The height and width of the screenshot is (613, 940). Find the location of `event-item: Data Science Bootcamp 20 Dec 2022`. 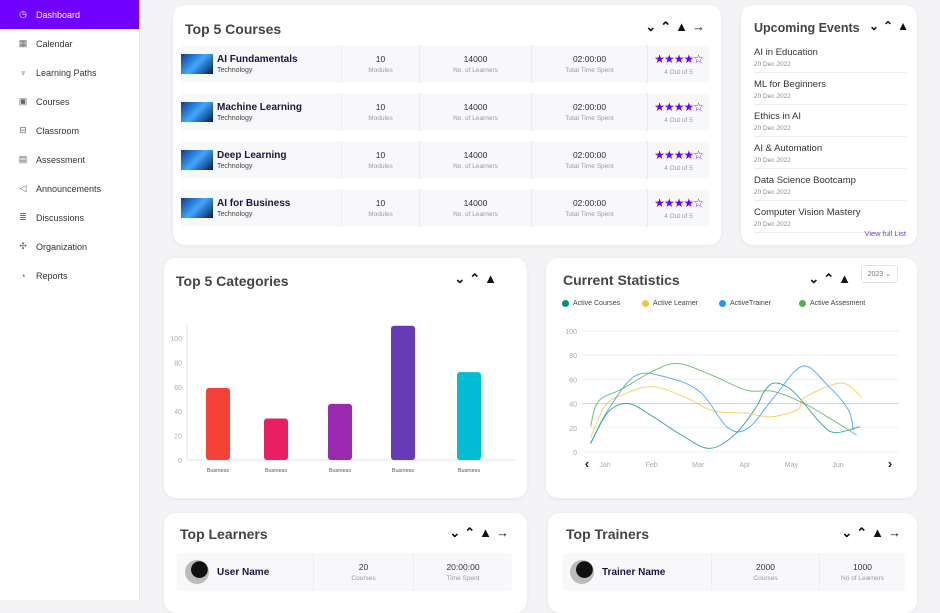

event-item: Data Science Bootcamp 20 Dec 2022 is located at coordinates (830, 185).